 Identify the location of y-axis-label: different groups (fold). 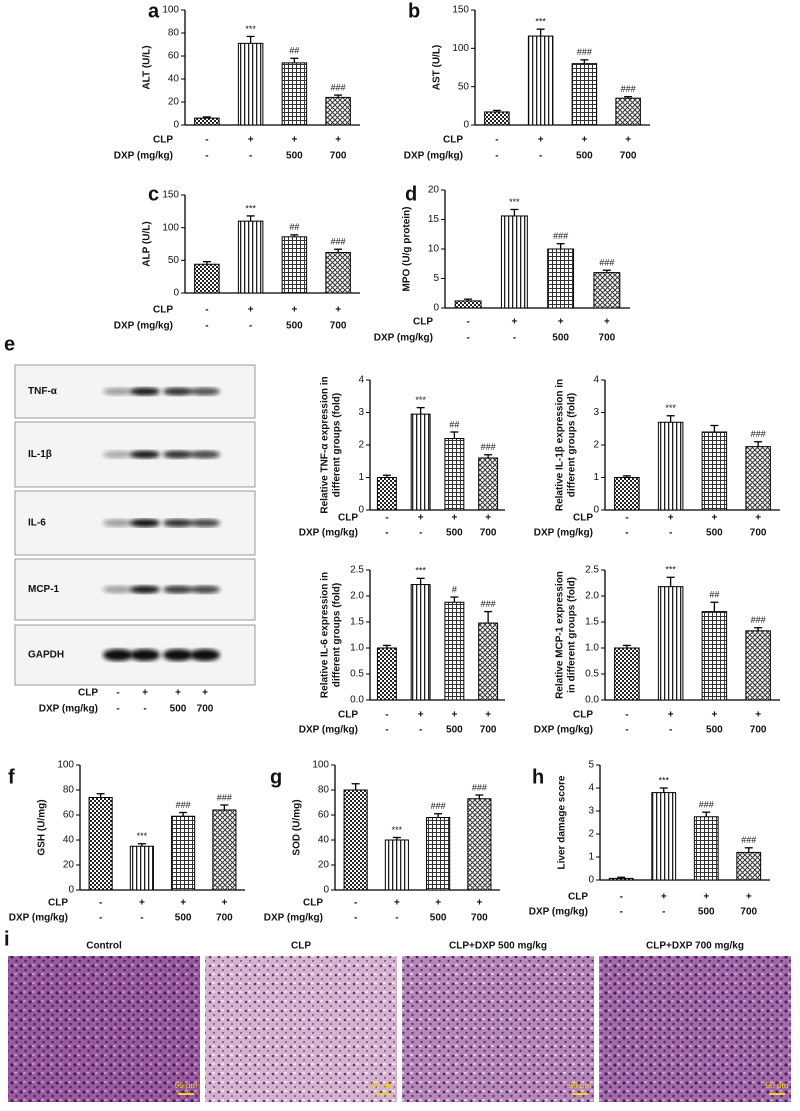
(337, 635).